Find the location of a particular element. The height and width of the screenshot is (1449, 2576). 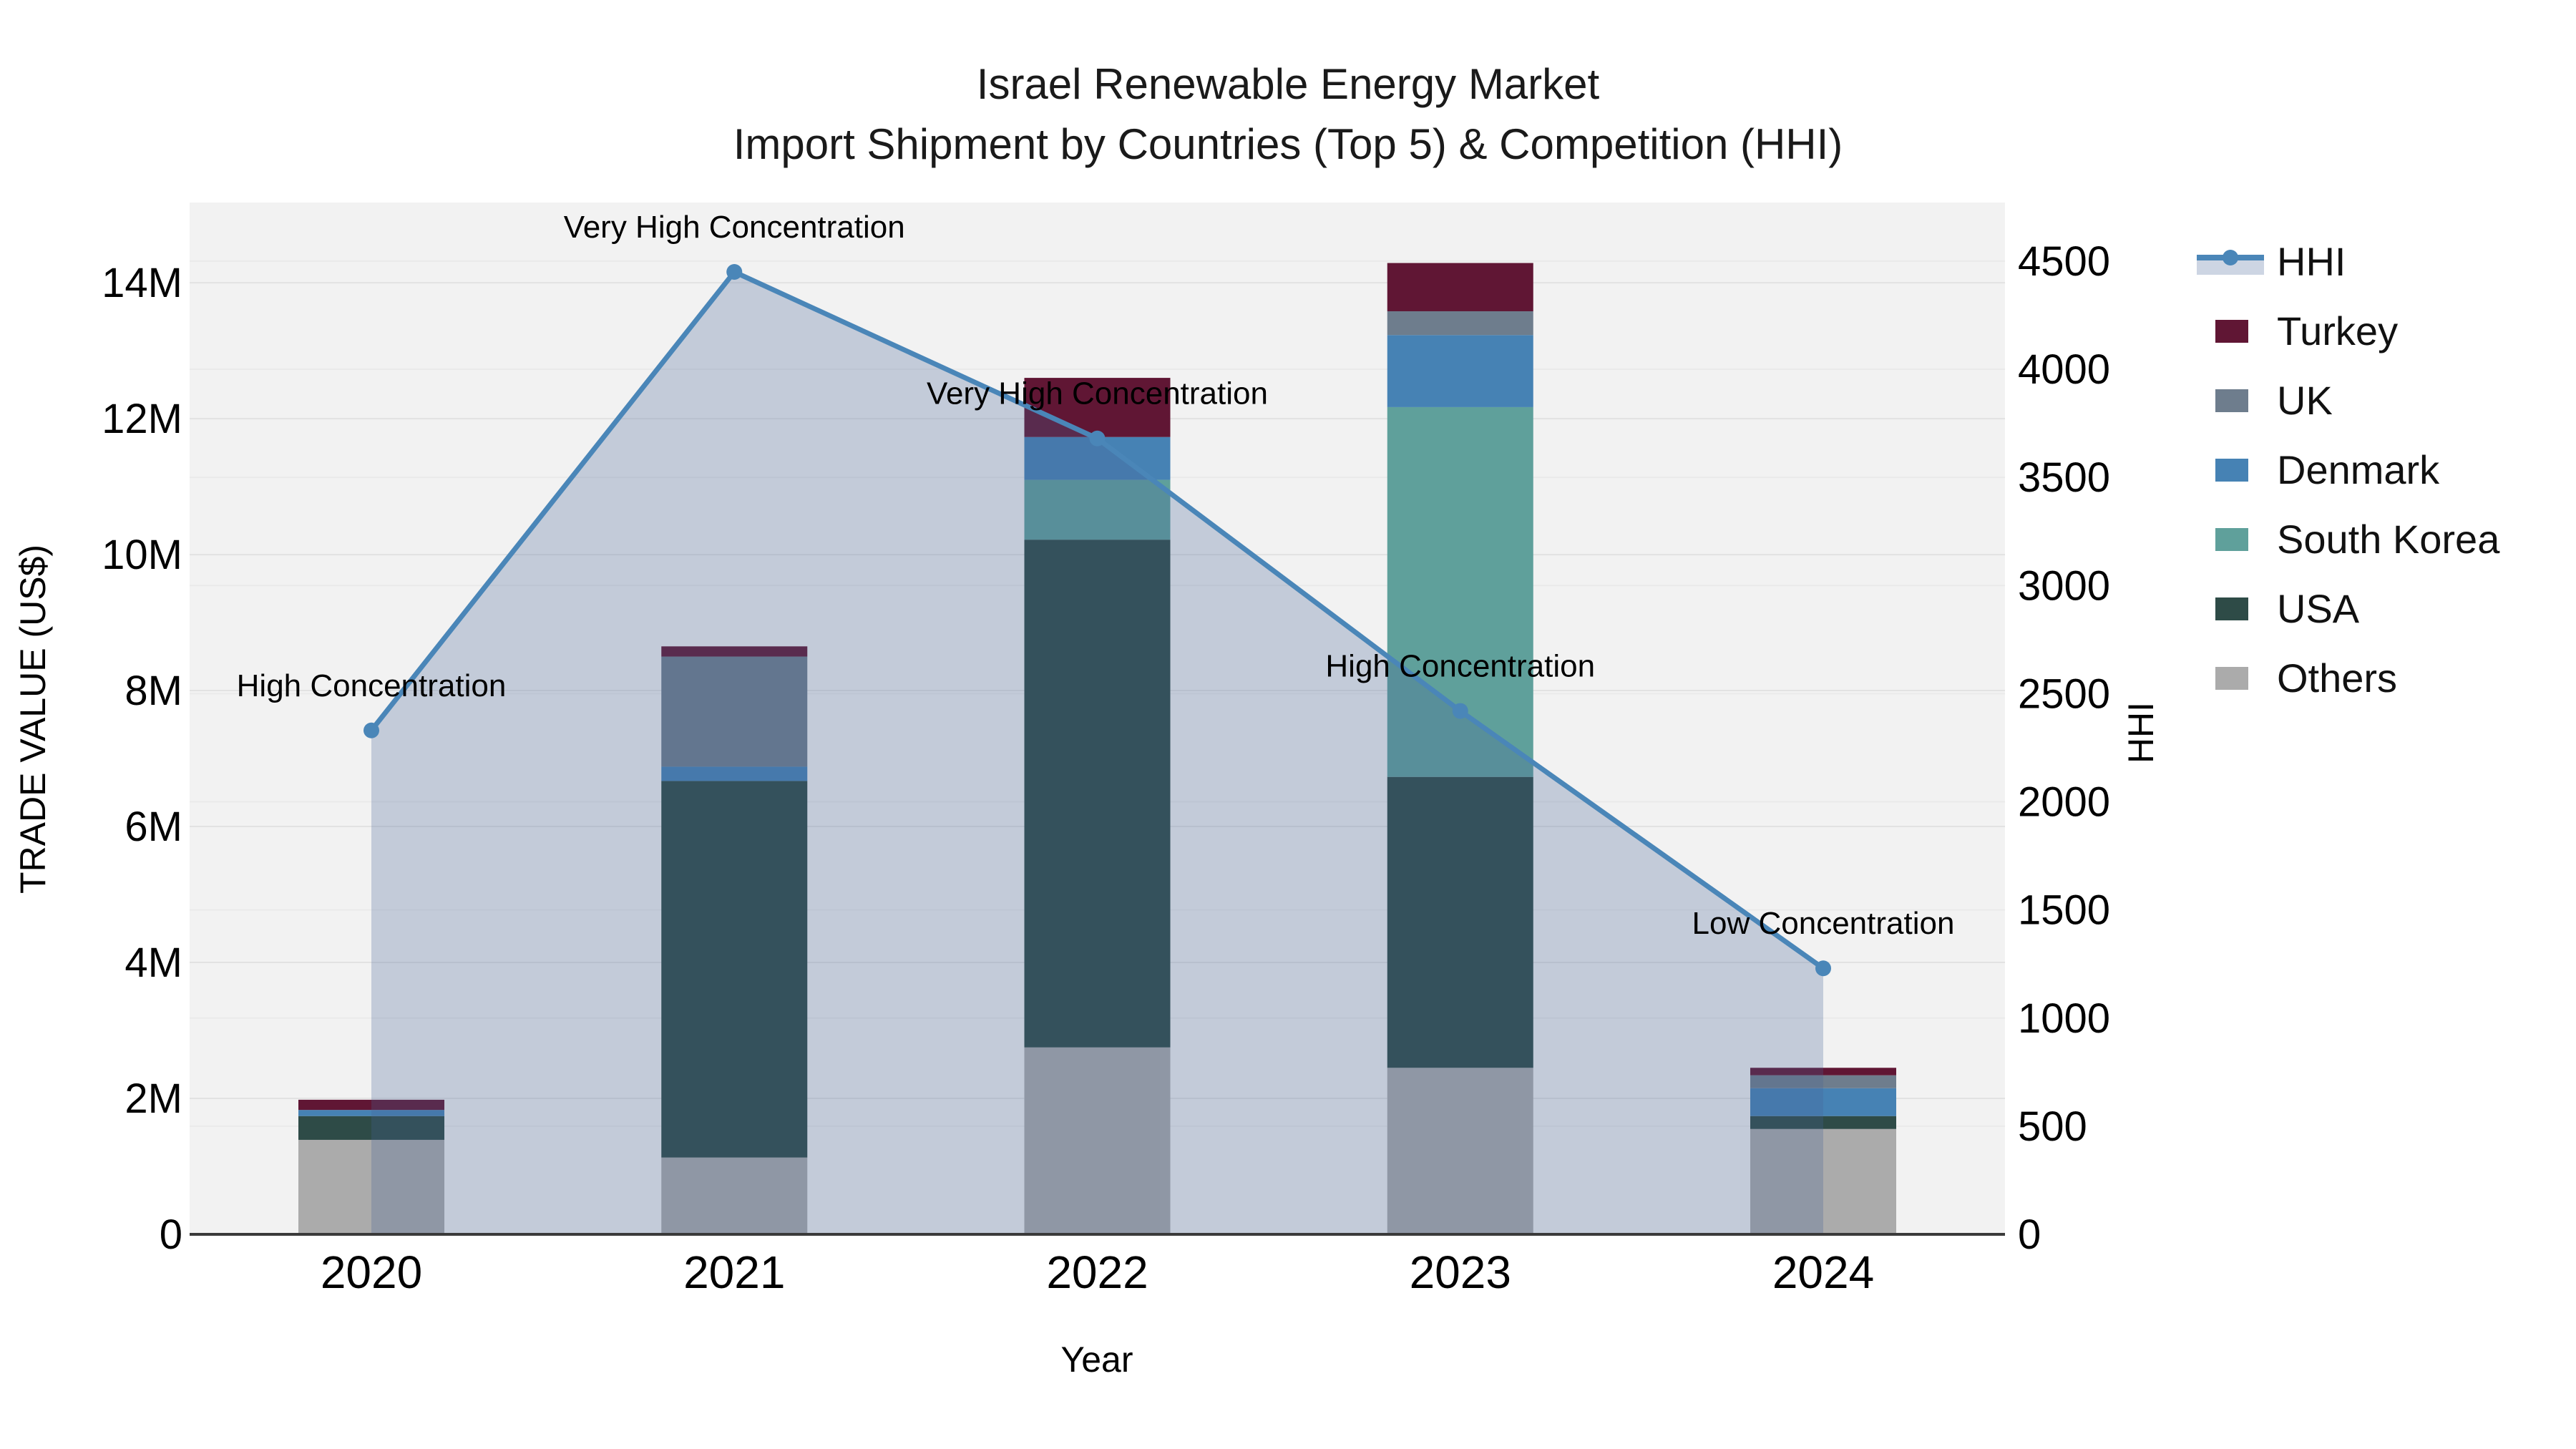

bar-segment-uk-2023 is located at coordinates (1460, 323).